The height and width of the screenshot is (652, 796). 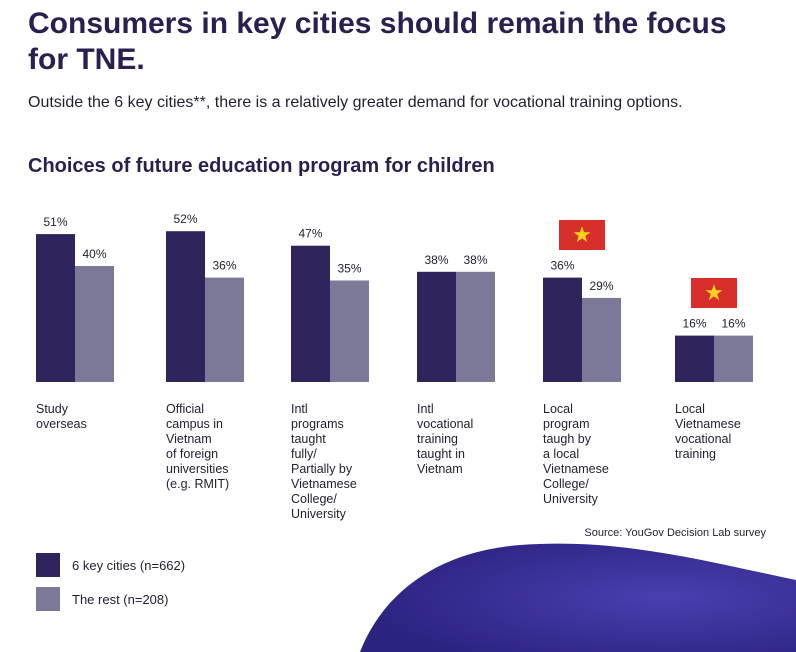 What do you see at coordinates (55, 222) in the screenshot?
I see `data-label-key-cities-0: 51%` at bounding box center [55, 222].